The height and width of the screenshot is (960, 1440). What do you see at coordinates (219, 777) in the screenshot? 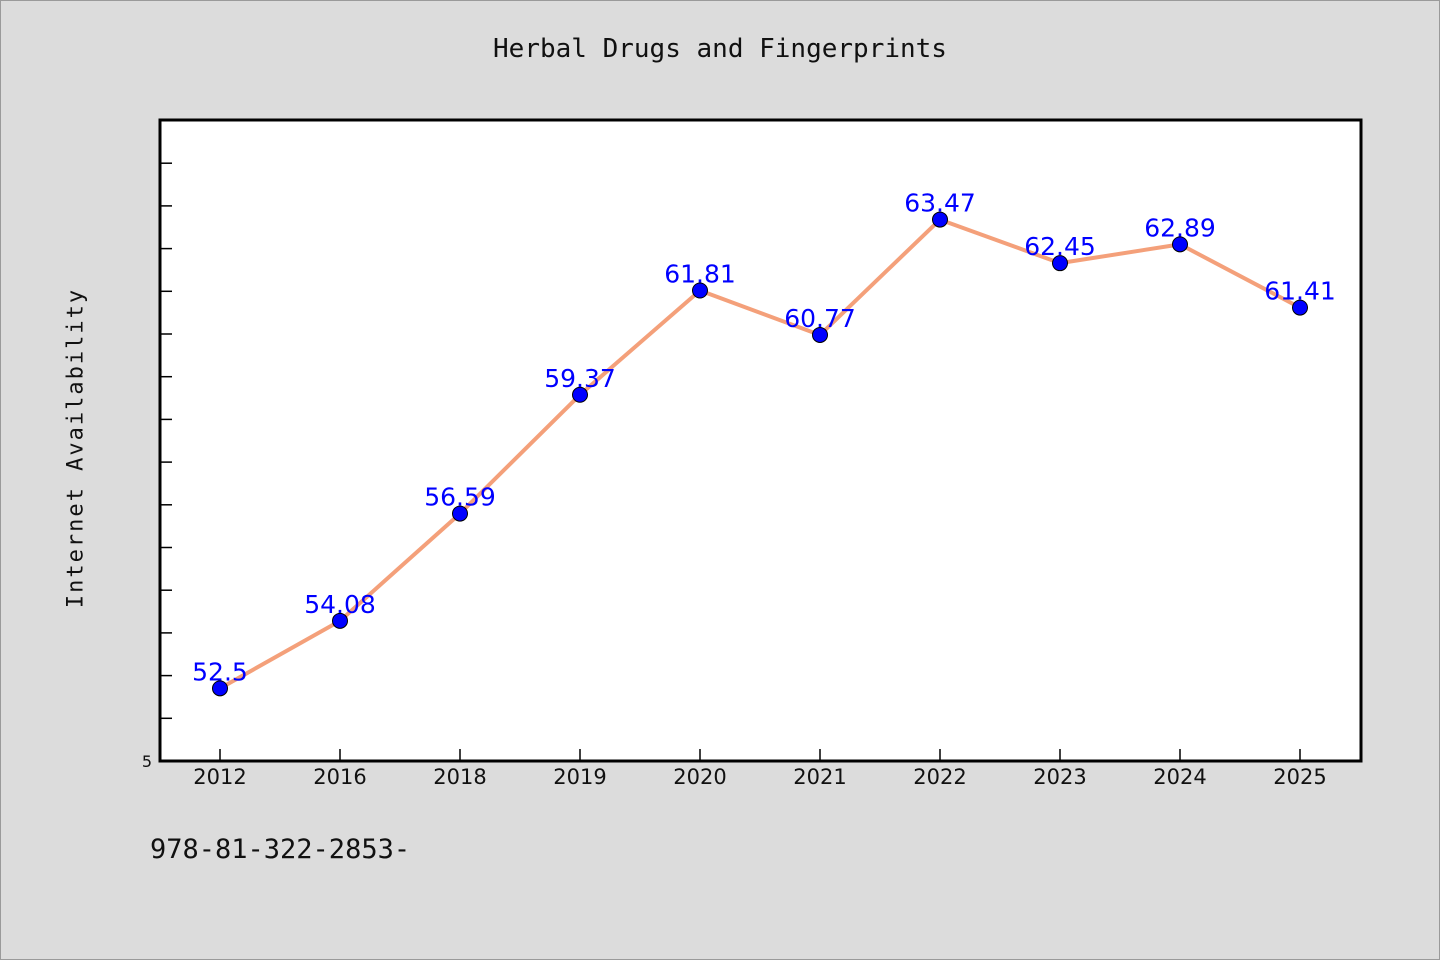
I see `x-tick-label: 2012` at bounding box center [219, 777].